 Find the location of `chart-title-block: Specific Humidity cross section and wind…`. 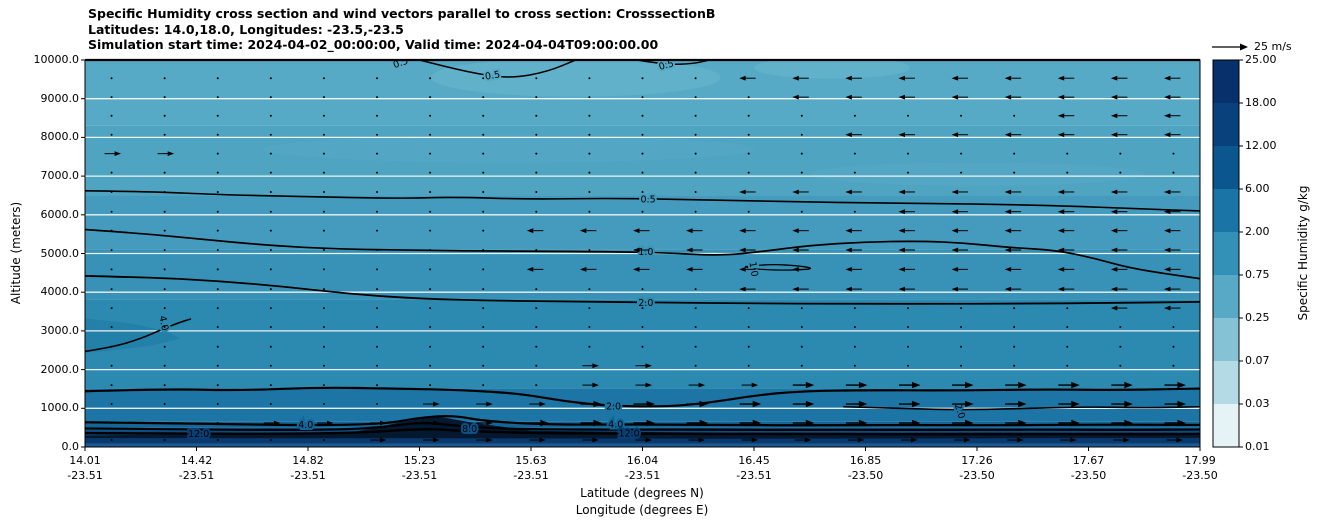

chart-title-block: Specific Humidity cross section and wind… is located at coordinates (401, 29).